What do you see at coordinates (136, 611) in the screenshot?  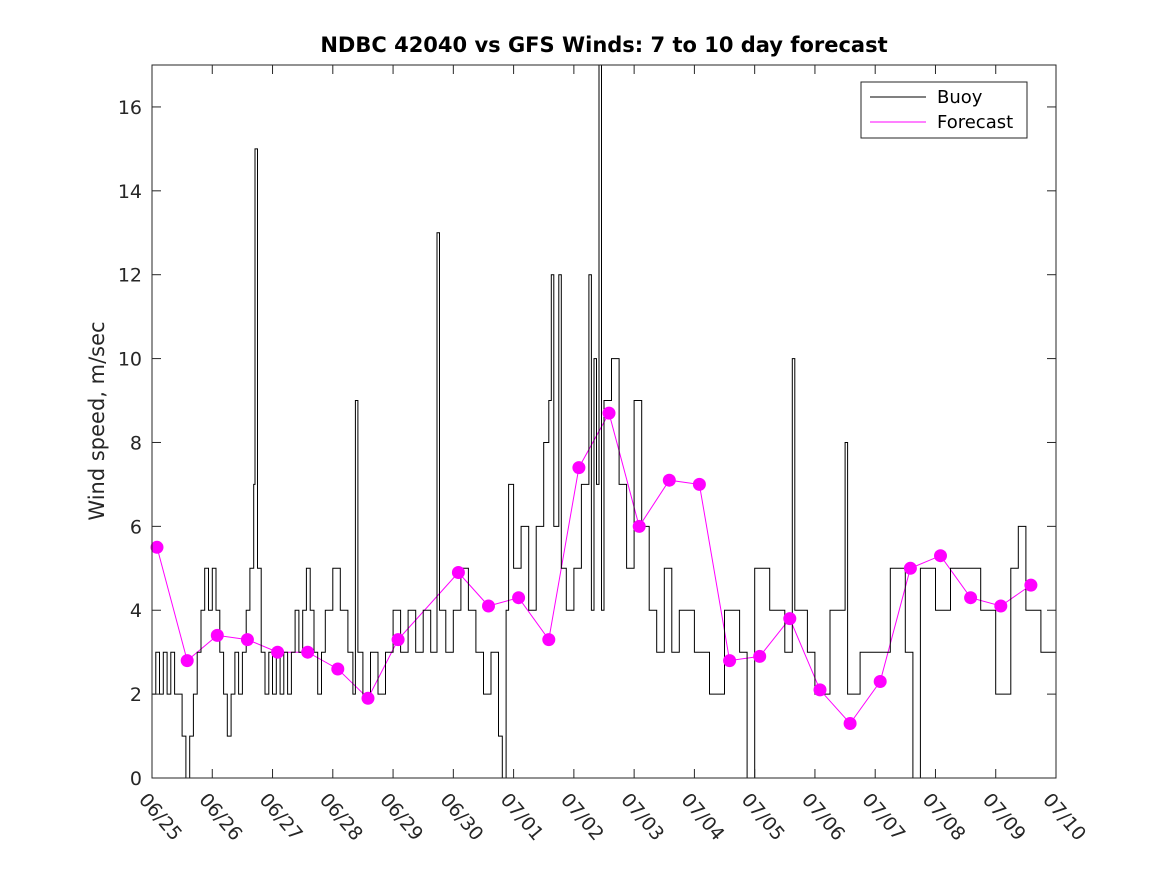 I see `y-tick-label: 4` at bounding box center [136, 611].